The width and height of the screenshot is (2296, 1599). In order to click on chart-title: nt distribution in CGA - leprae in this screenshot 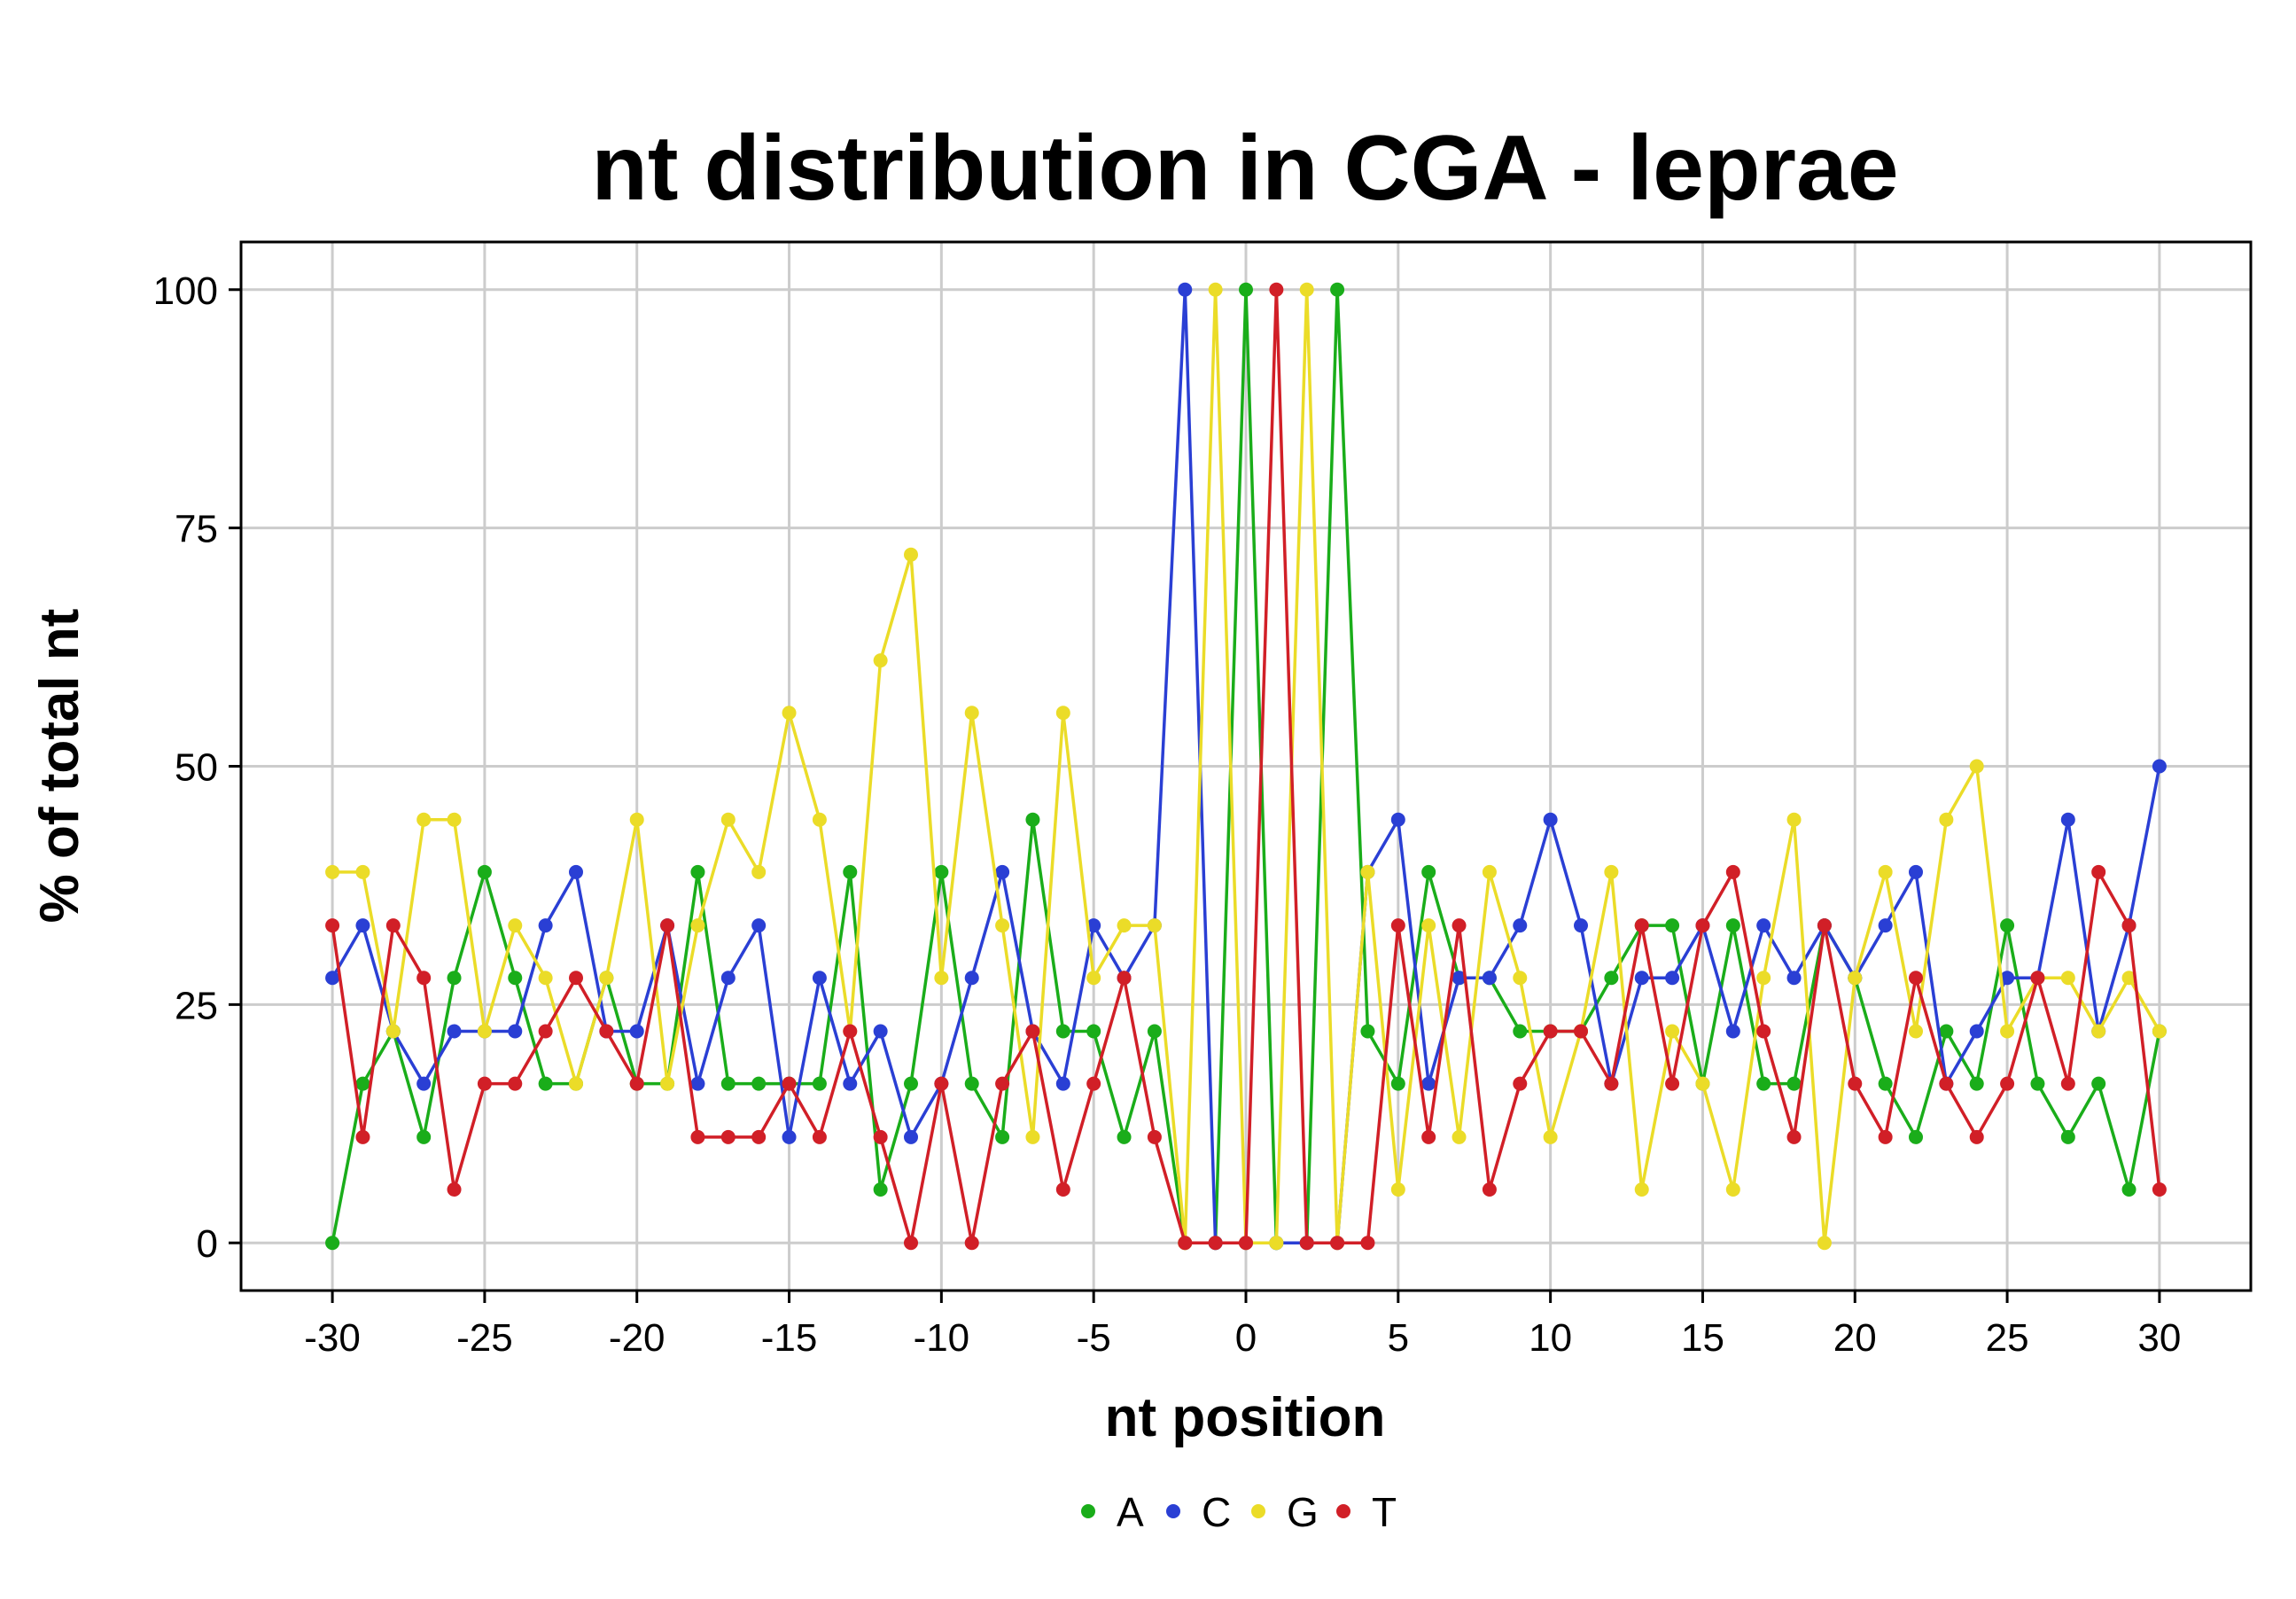, I will do `click(1244, 168)`.